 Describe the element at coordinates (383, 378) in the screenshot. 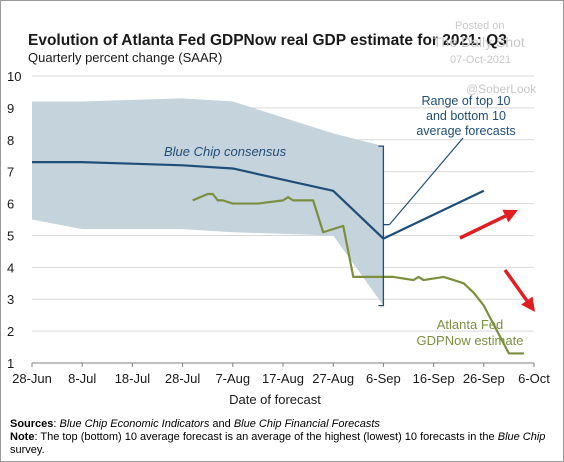

I see `x-tick-label-6-Sep: 6-Sep` at that location.